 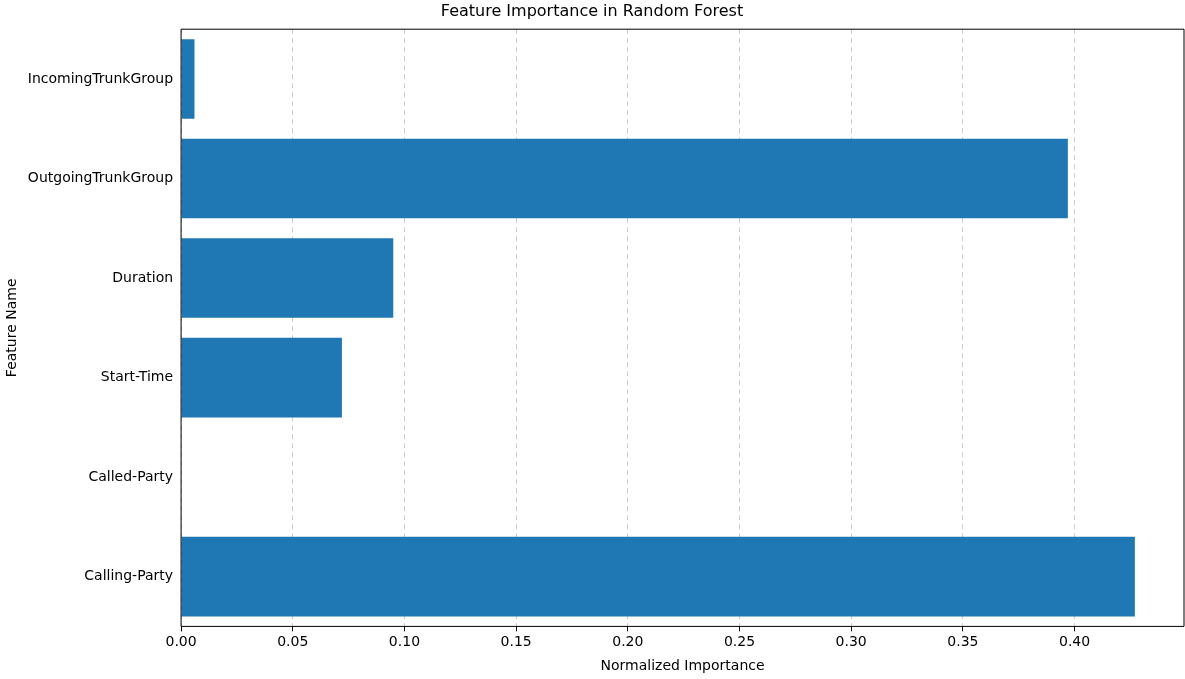 What do you see at coordinates (682, 665) in the screenshot?
I see `x-axis-title: Normalized Importance` at bounding box center [682, 665].